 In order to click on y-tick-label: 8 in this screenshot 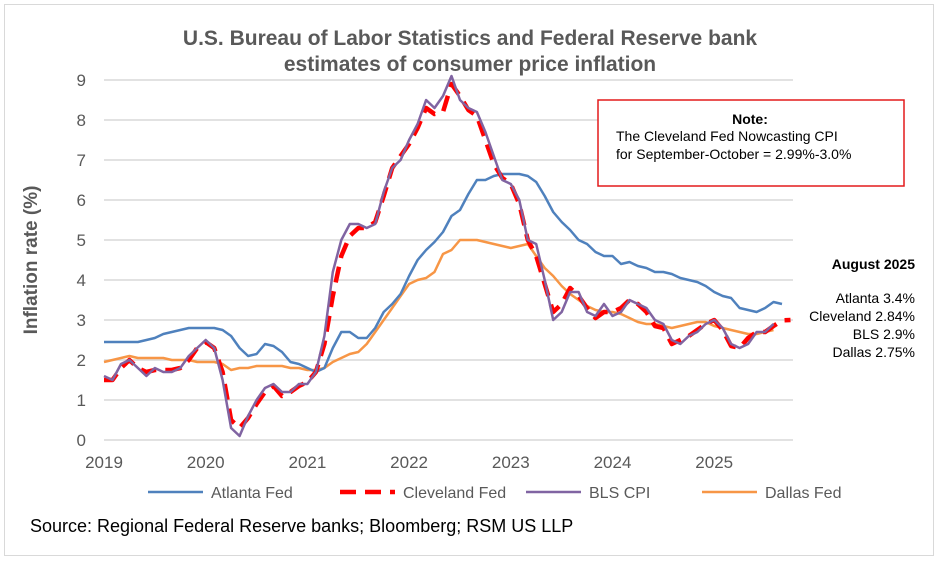, I will do `click(81, 120)`.